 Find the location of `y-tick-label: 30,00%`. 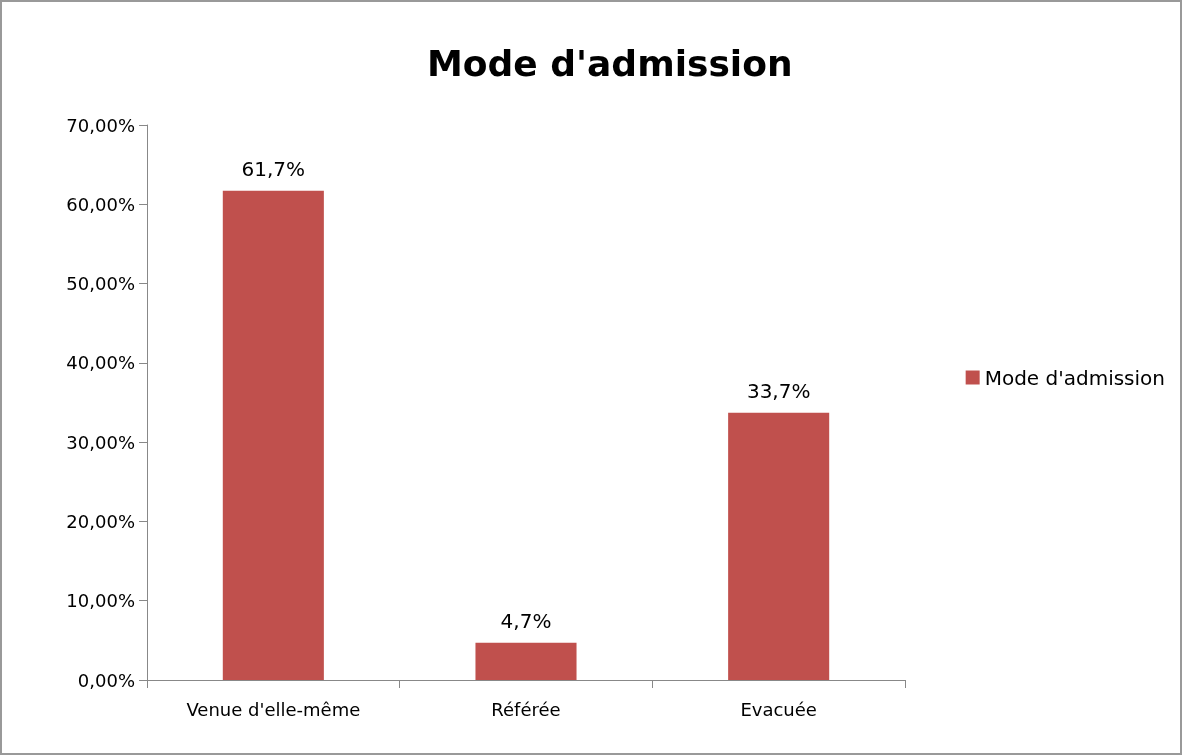

y-tick-label: 30,00% is located at coordinates (100, 442).